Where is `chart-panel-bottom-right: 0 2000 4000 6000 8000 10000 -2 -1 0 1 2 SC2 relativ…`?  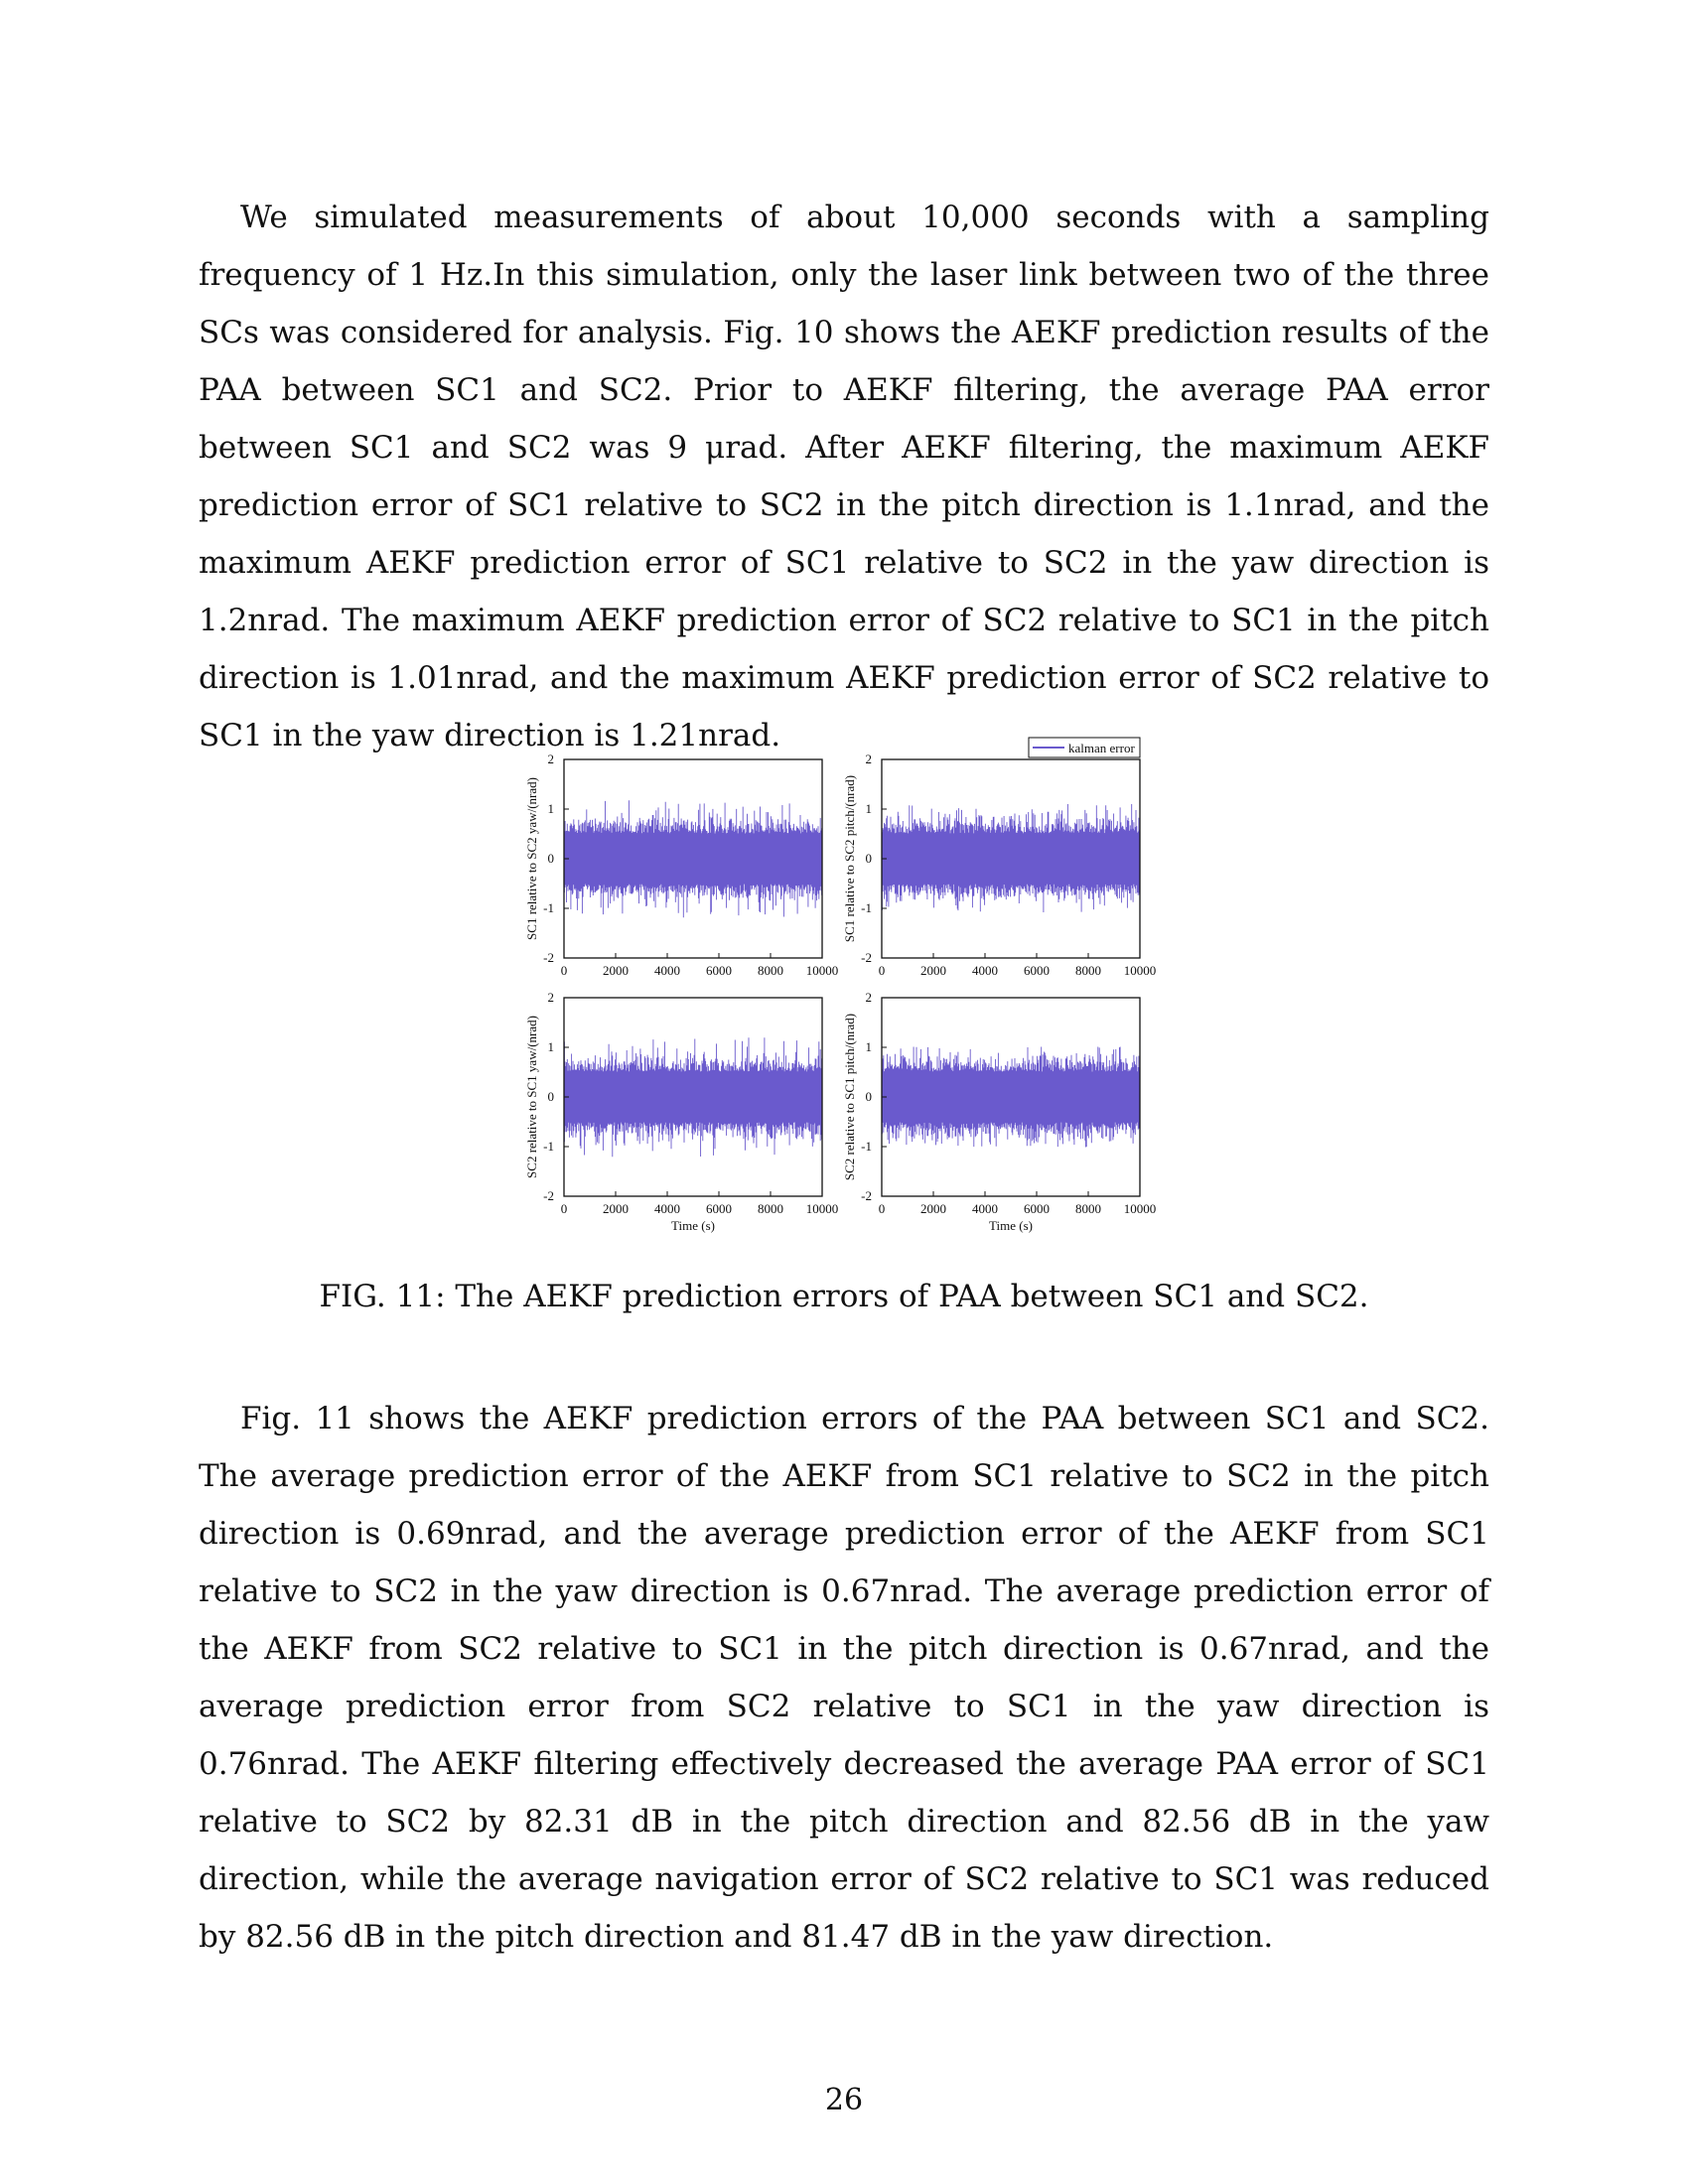
chart-panel-bottom-right: 0 2000 4000 6000 8000 10000 -2 -1 0 1 2 SC2 relativ… is located at coordinates (999, 1111).